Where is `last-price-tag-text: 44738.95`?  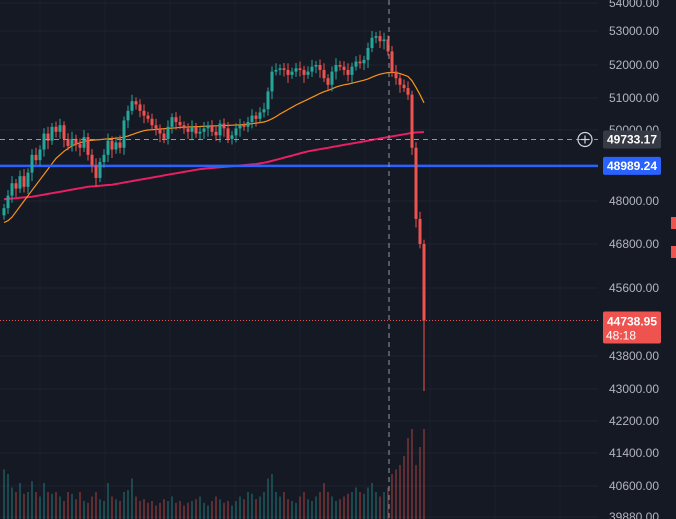 last-price-tag-text: 44738.95 is located at coordinates (632, 322).